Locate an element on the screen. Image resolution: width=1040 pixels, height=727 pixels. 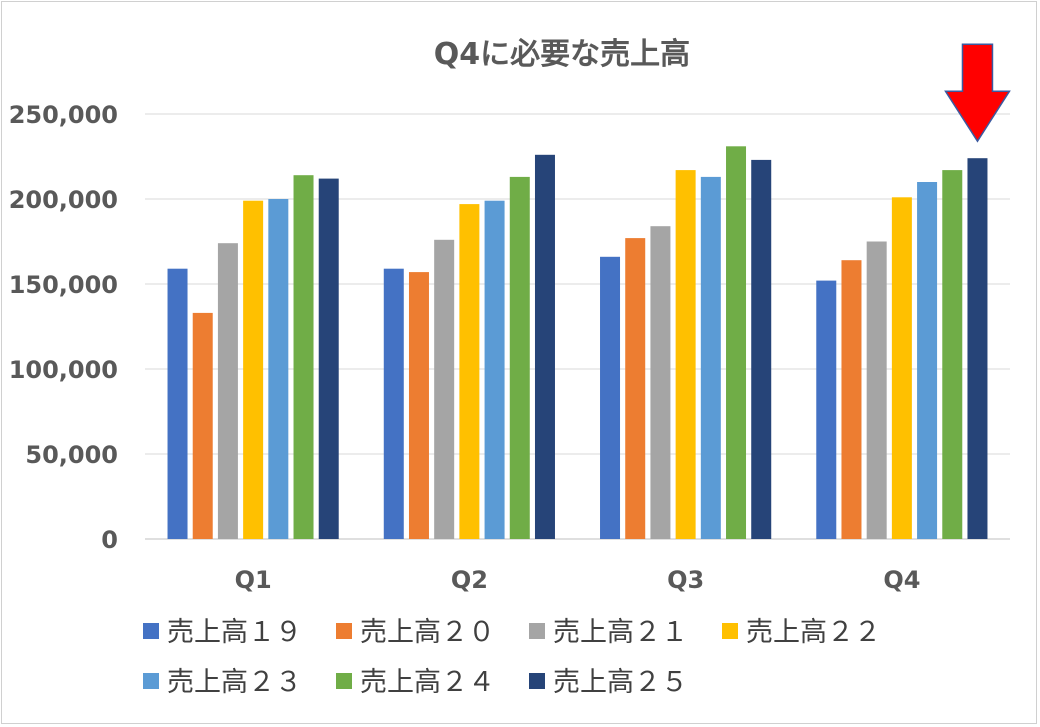
y-axis: 0 50,000 100,000 150,000 200,000 250,000 is located at coordinates (63, 327).